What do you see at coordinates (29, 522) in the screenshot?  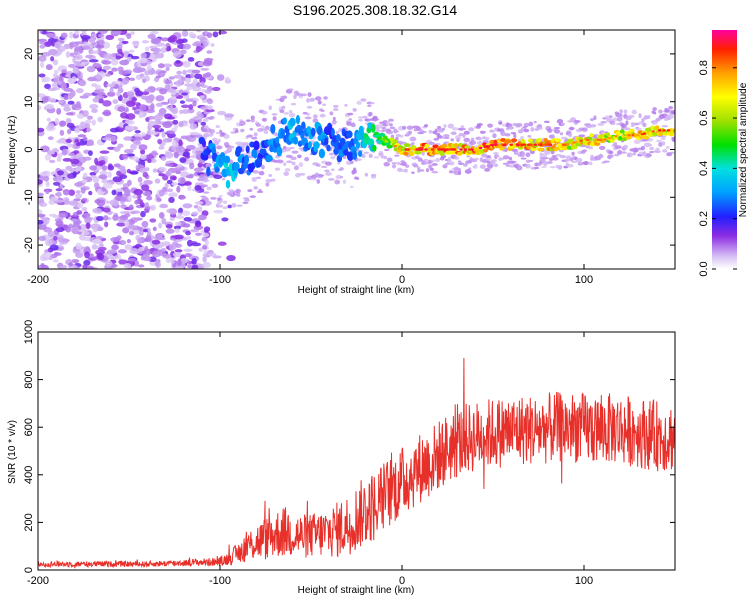 I see `snr-ytick-label: 200` at bounding box center [29, 522].